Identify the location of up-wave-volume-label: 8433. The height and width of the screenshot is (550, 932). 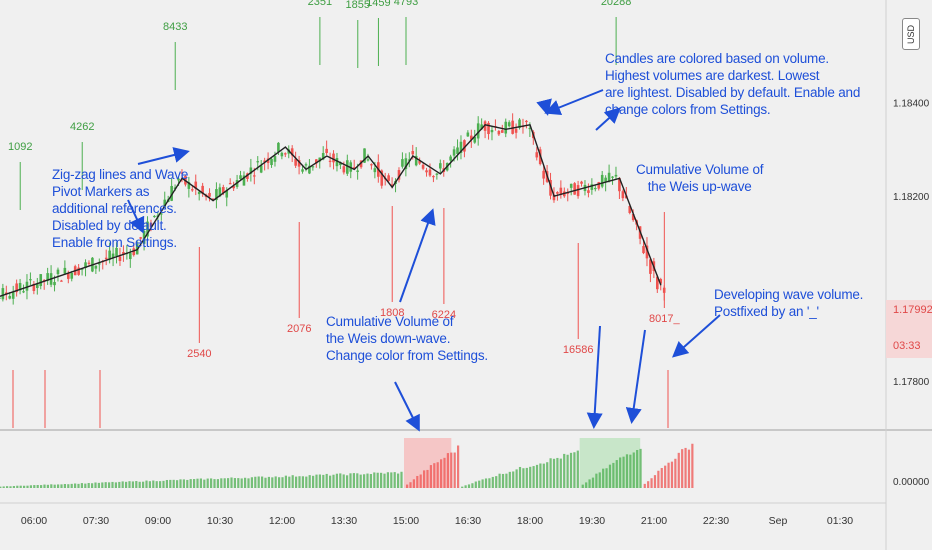
(175, 27).